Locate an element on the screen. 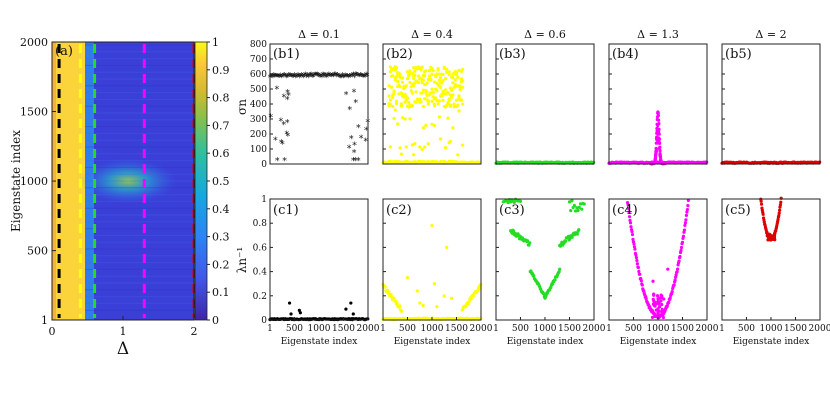 This screenshot has width=830, height=405. b-y-tick-label: 400 is located at coordinates (258, 105).